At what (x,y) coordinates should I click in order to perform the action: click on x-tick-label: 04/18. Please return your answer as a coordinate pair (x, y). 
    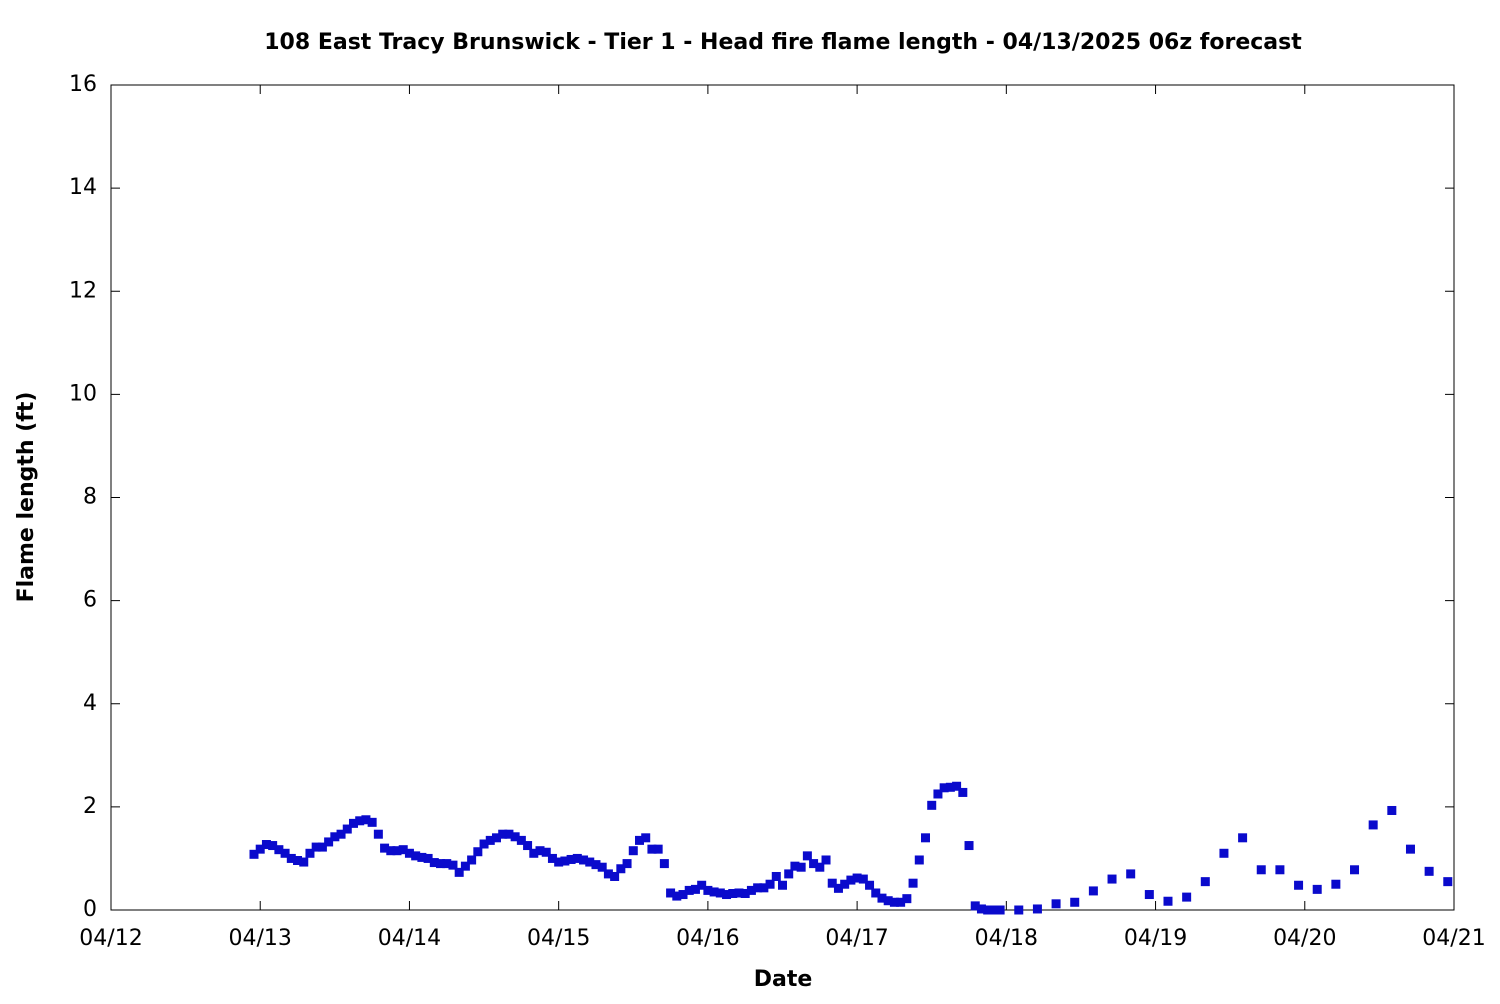
    Looking at the image, I should click on (1006, 938).